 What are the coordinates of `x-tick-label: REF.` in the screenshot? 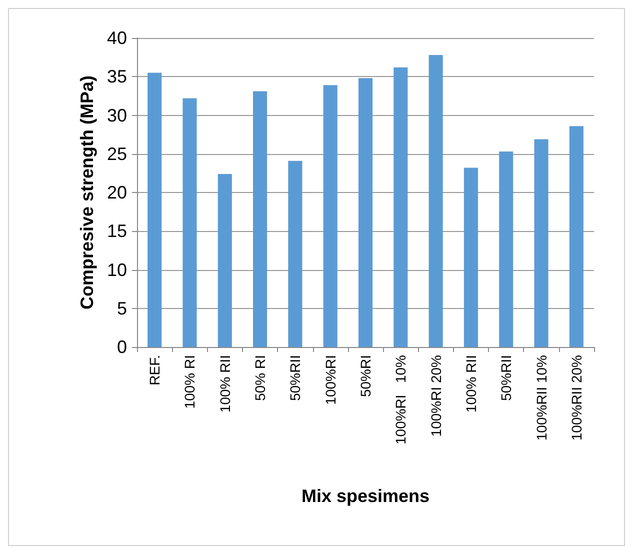 It's located at (154, 370).